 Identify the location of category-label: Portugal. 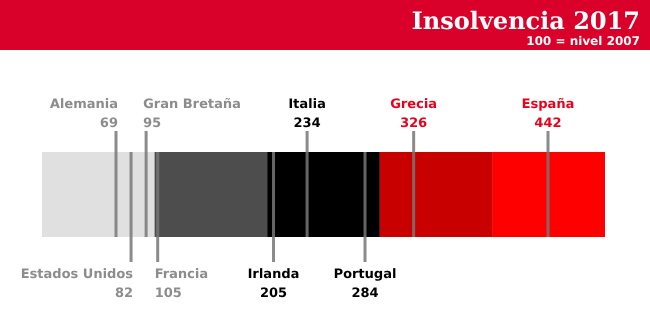
(365, 274).